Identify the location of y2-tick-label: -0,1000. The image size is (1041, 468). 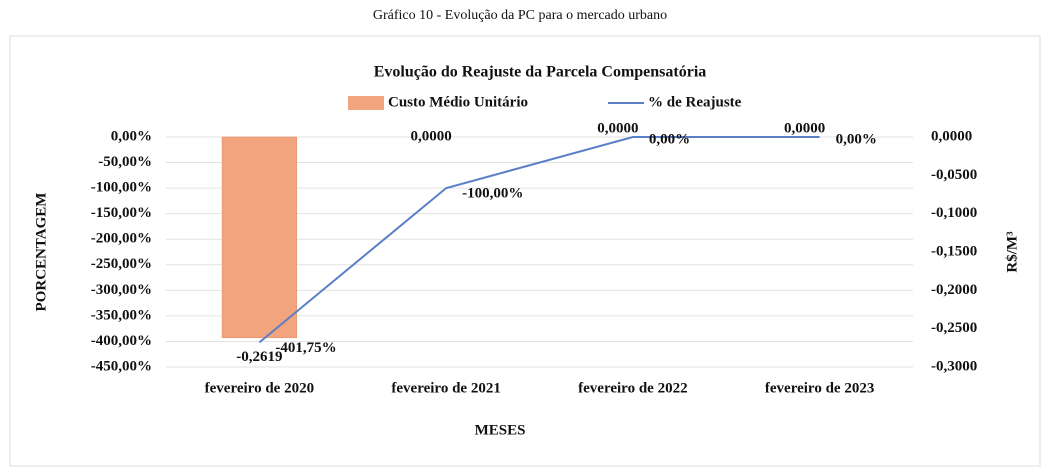
(954, 213).